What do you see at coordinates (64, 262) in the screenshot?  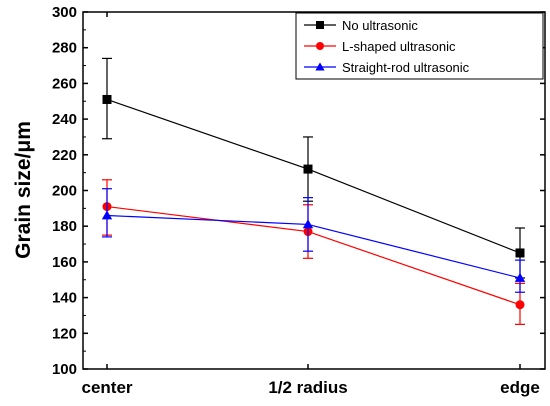 I see `y-tick-label: 160` at bounding box center [64, 262].